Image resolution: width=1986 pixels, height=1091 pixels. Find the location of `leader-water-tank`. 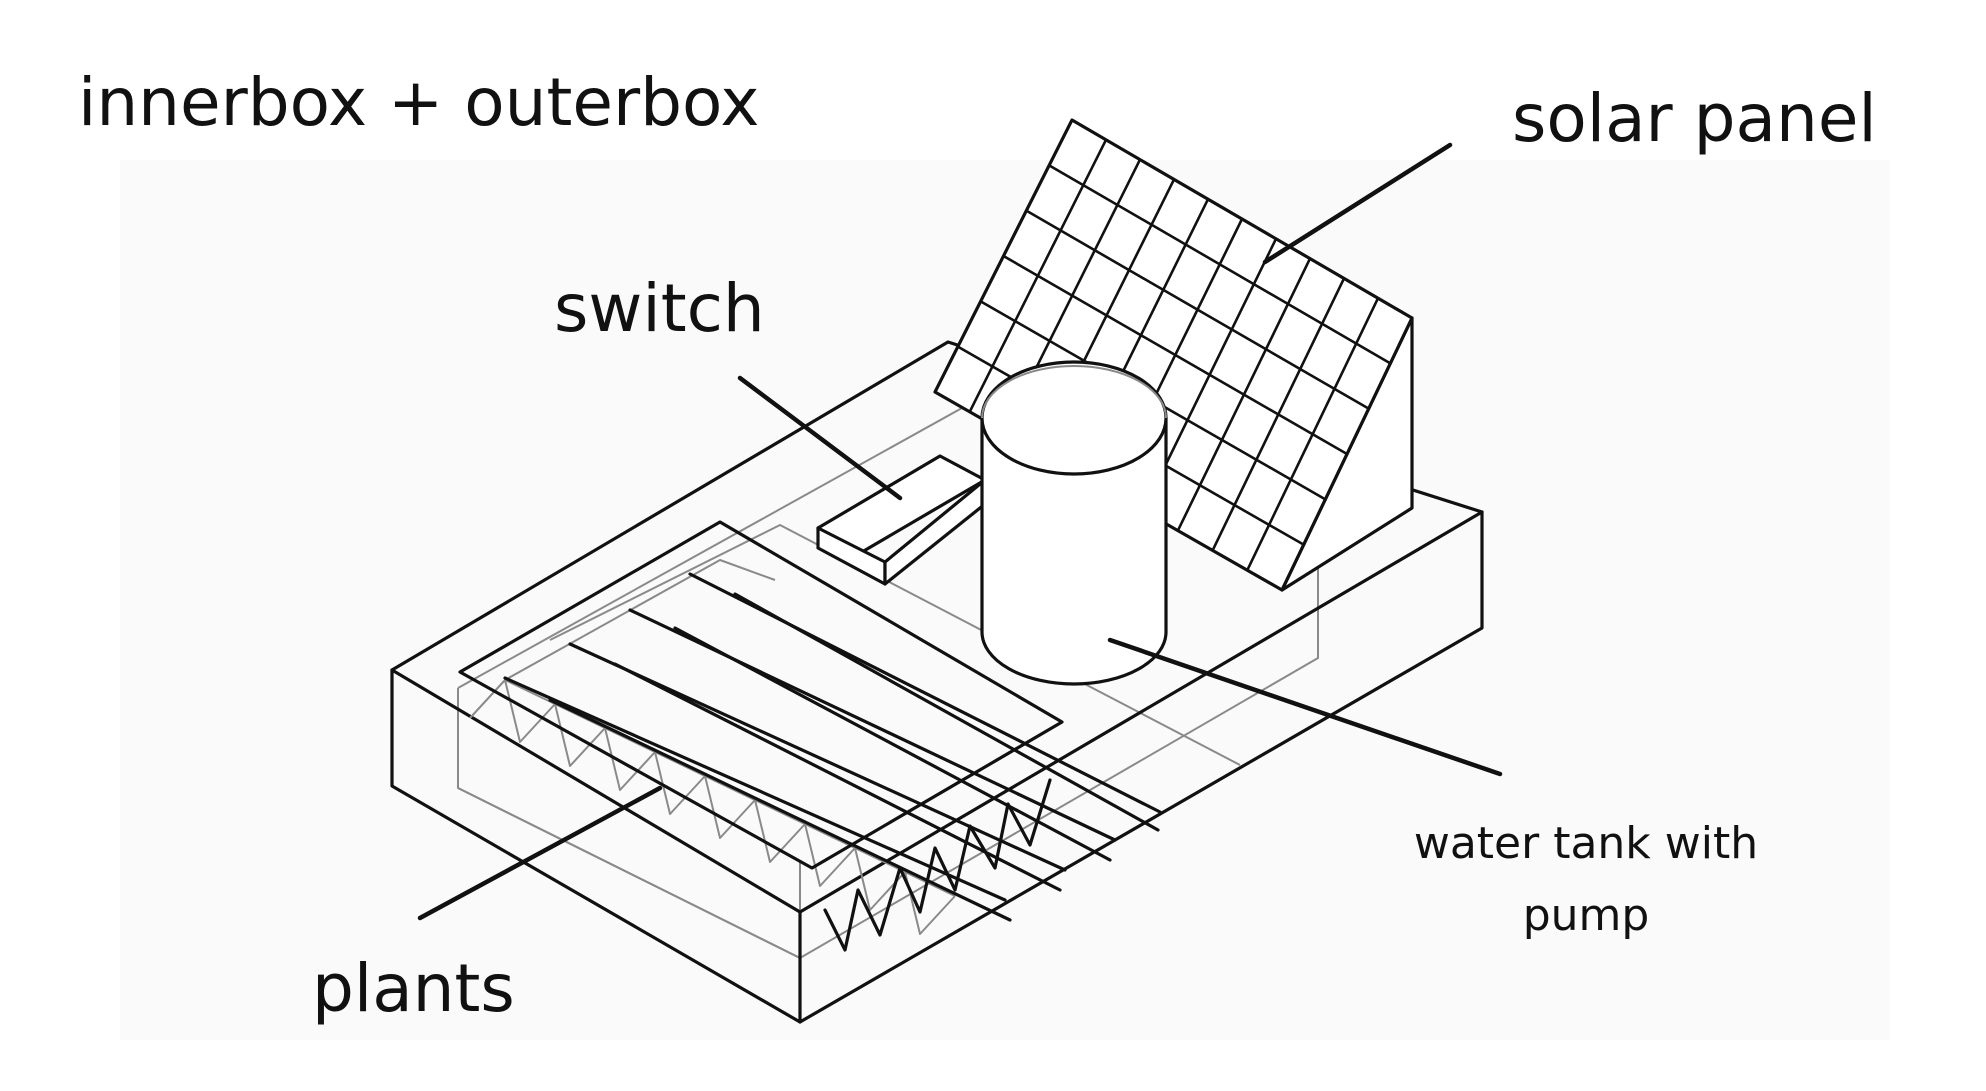

leader-water-tank is located at coordinates (1305, 707).